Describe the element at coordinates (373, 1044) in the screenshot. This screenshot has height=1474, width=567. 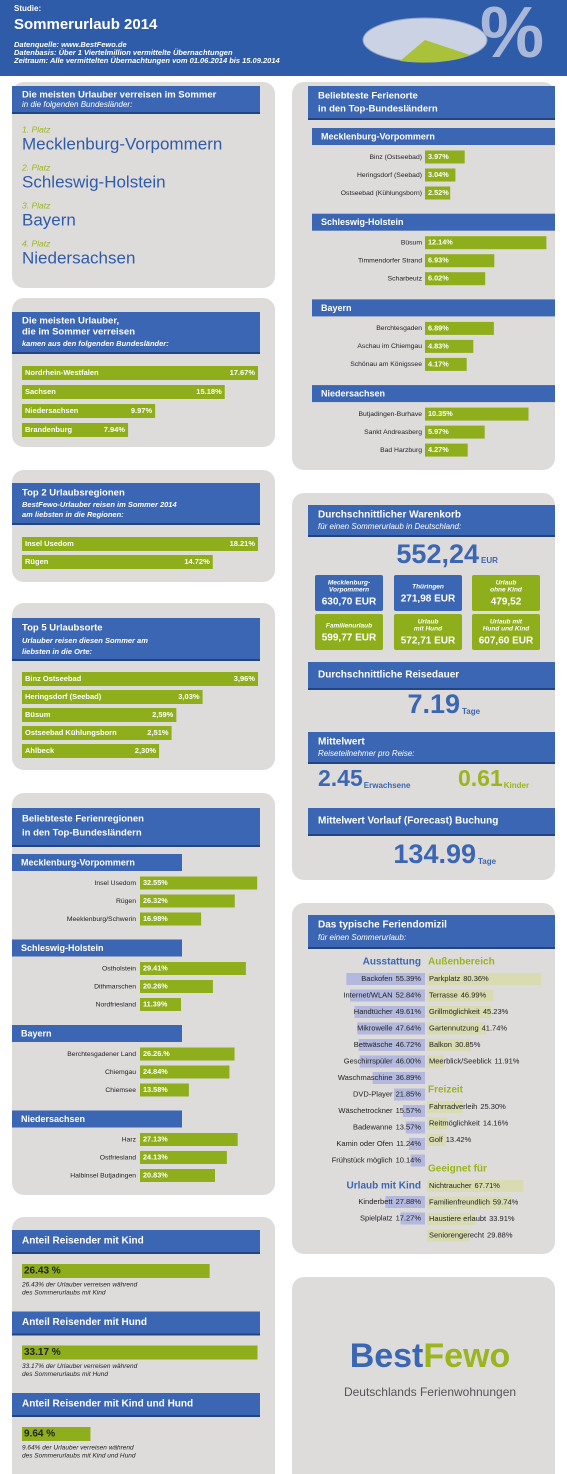
I see `bar-label: Bettwäsche` at that location.